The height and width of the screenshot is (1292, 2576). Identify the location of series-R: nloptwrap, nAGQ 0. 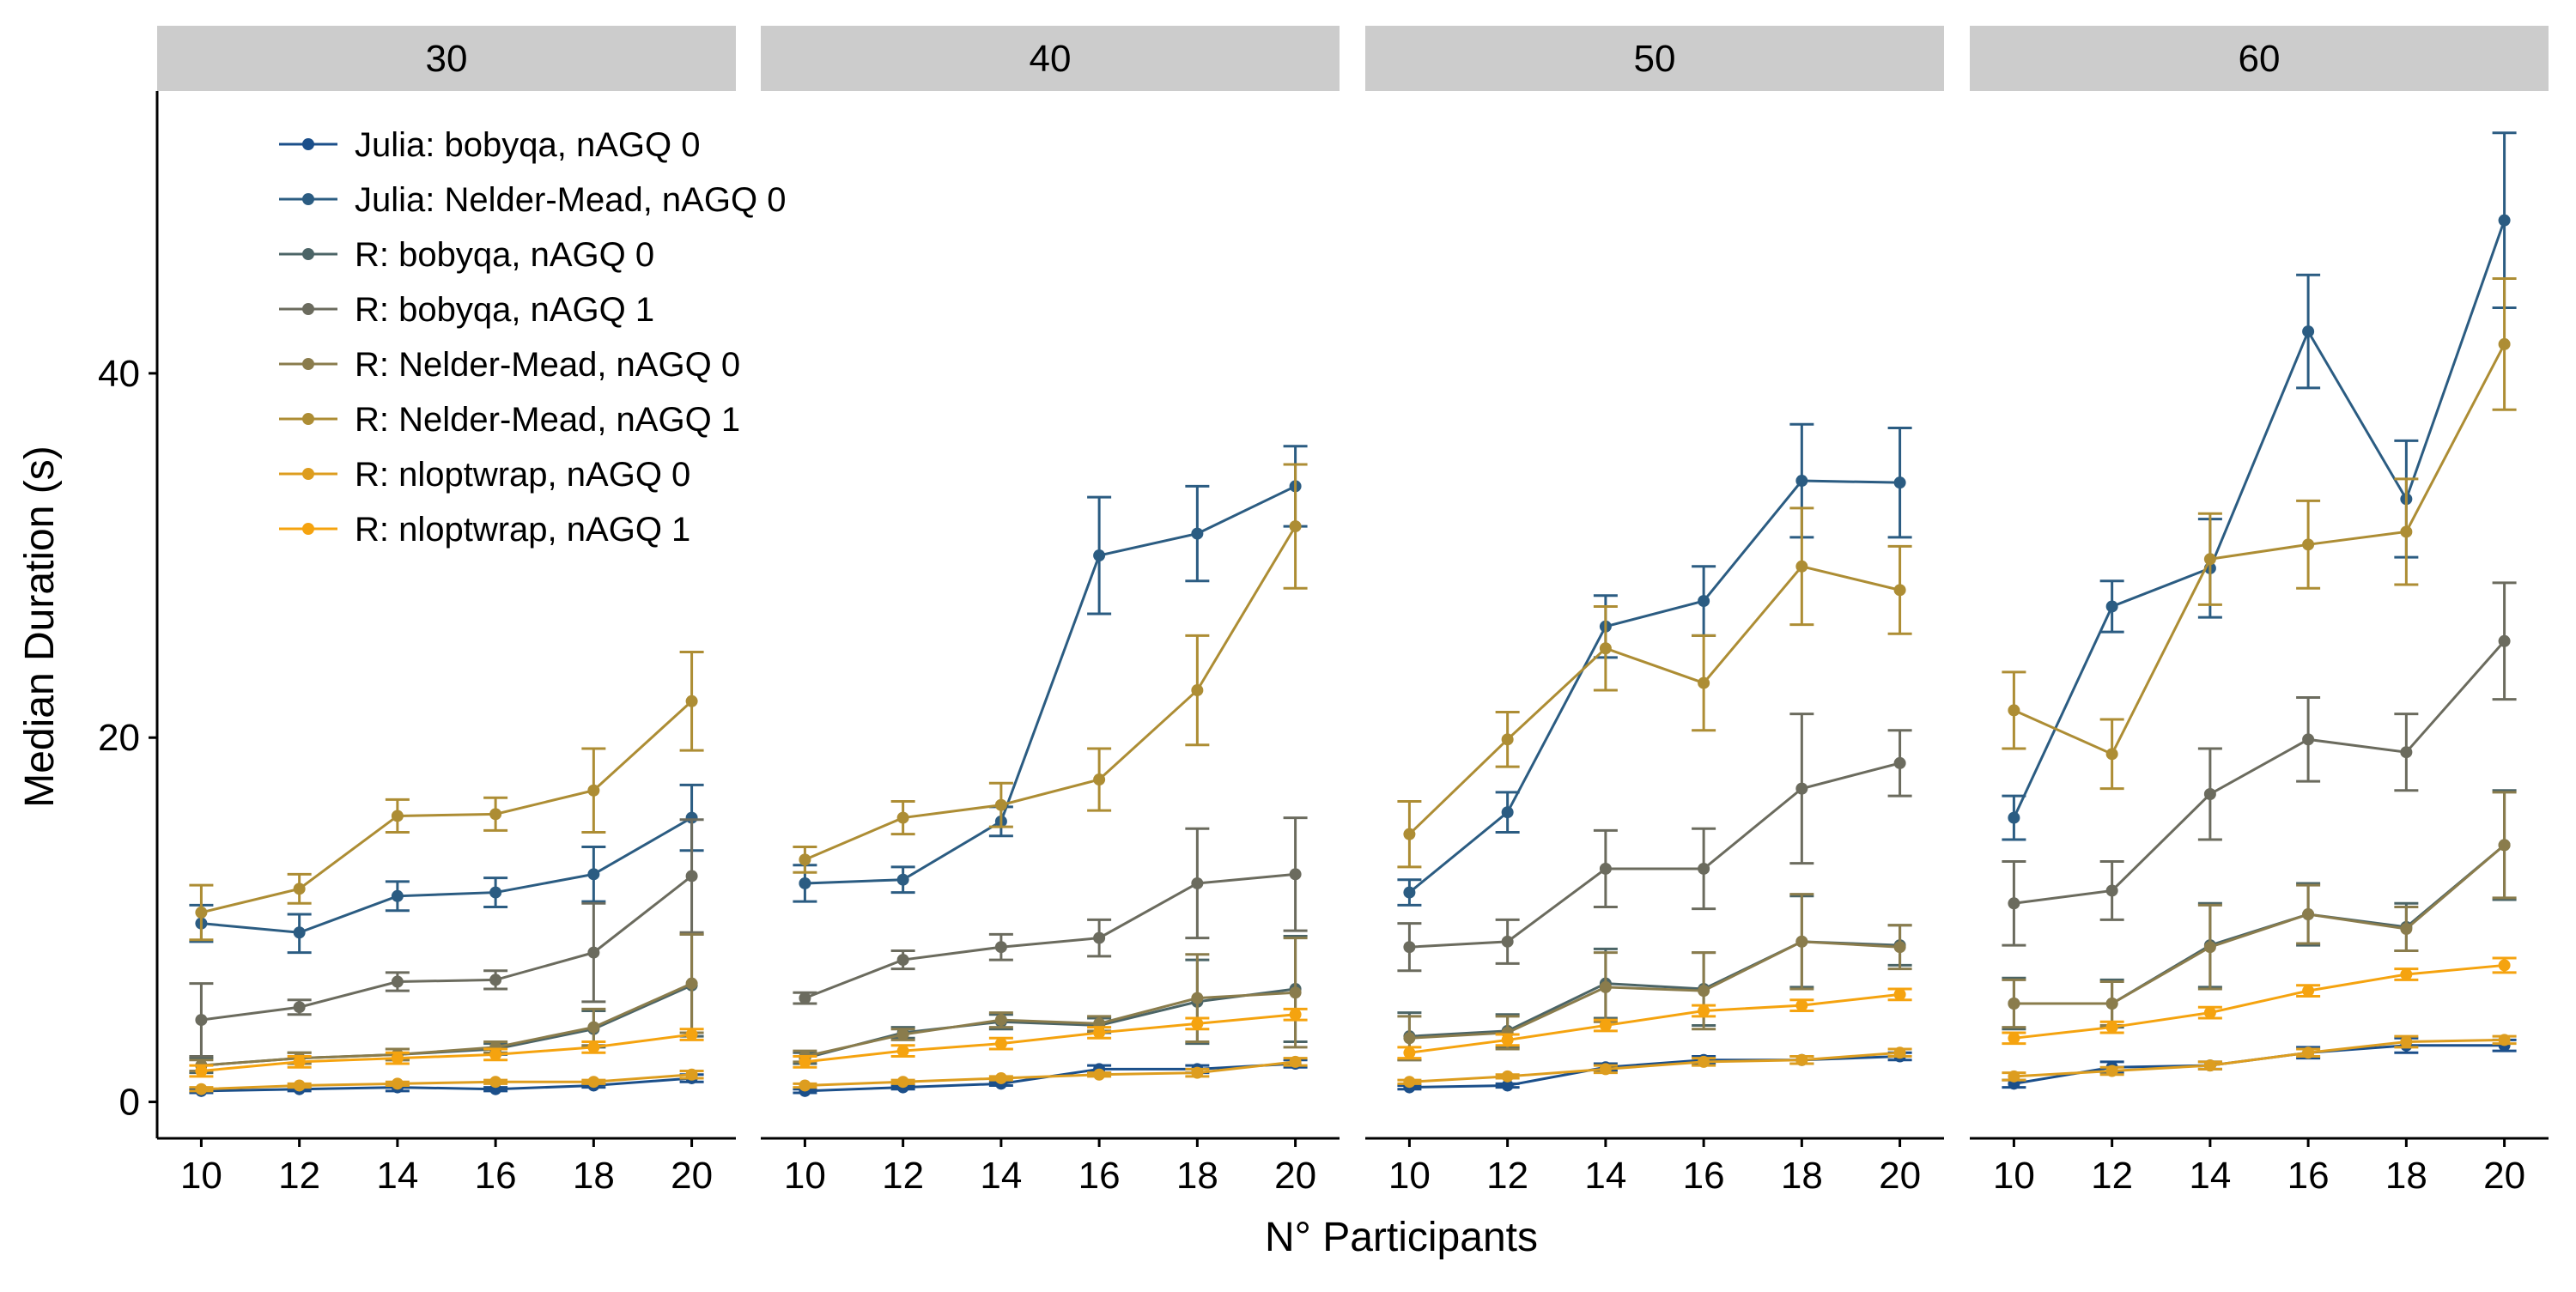
(1654, 1067).